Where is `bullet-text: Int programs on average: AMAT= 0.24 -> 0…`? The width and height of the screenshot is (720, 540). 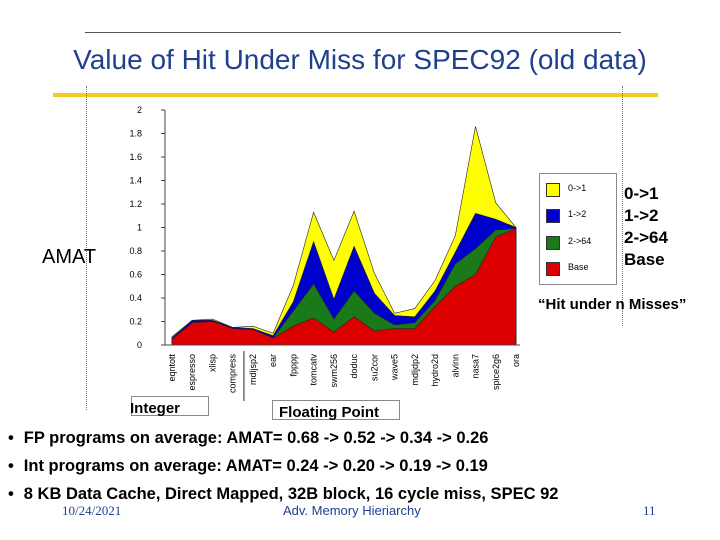 bullet-text: Int programs on average: AMAT= 0.24 -> 0… is located at coordinates (255, 466).